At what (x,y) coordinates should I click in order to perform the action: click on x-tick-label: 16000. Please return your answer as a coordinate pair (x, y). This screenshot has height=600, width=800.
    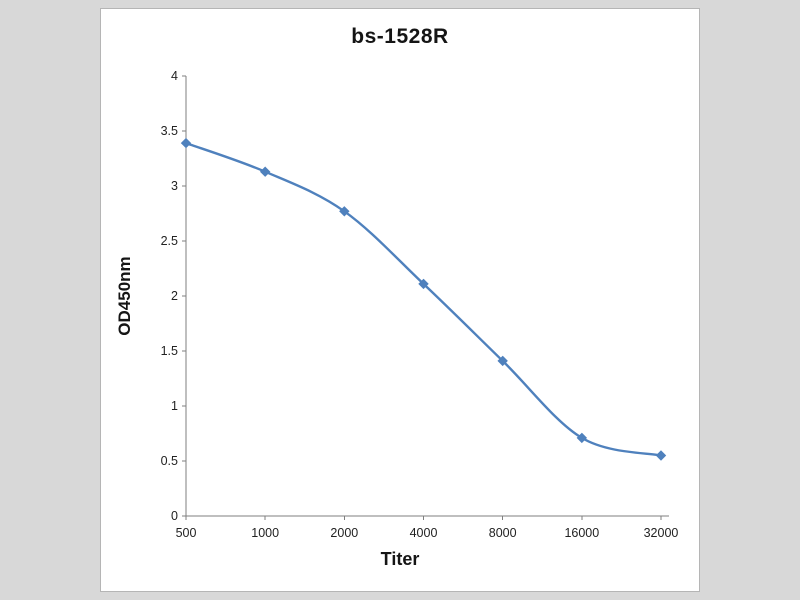
    Looking at the image, I should click on (581, 533).